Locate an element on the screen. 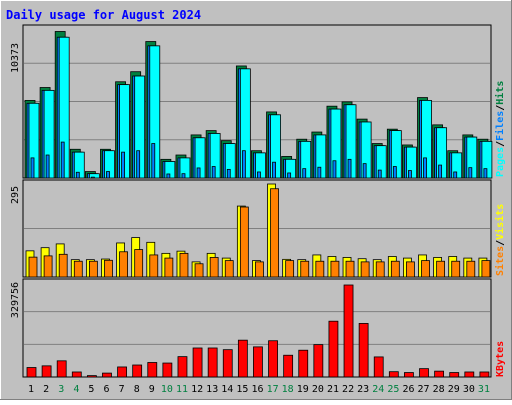 The height and width of the screenshot is (405, 512). x-tick-label: 31 is located at coordinates (484, 389).